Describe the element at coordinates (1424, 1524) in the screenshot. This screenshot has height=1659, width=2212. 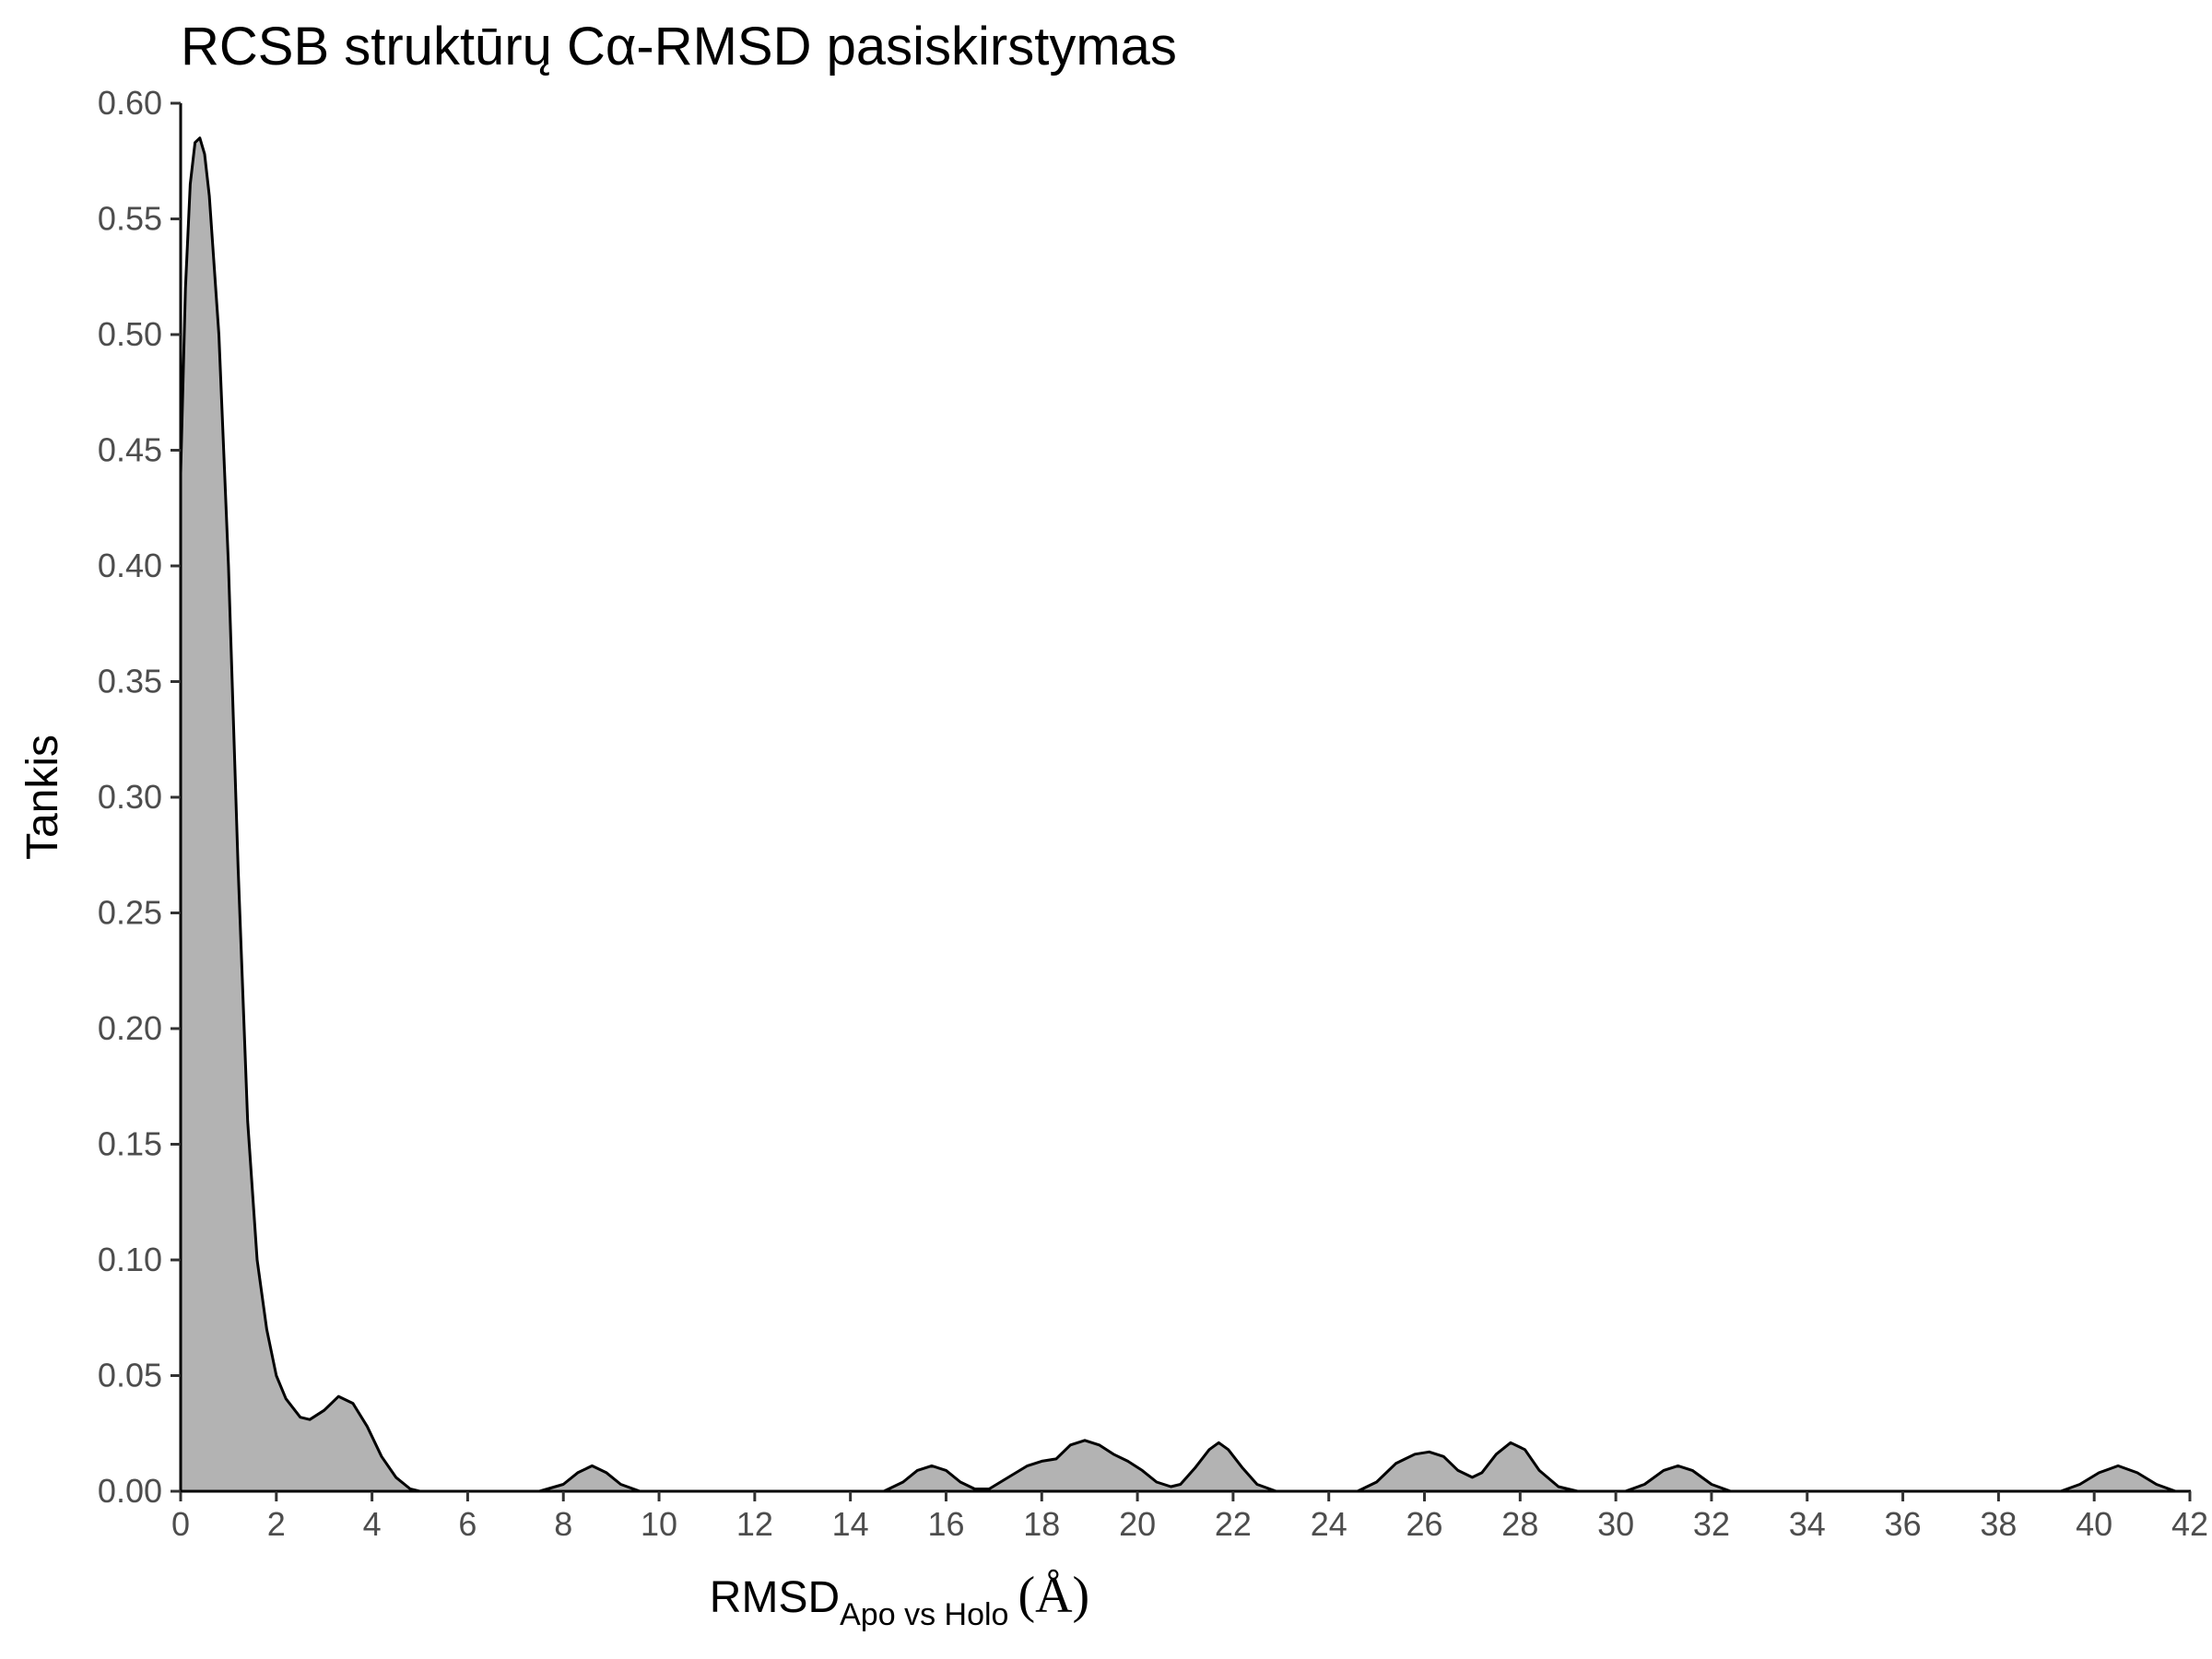
I see `x-tick-label: 26` at that location.